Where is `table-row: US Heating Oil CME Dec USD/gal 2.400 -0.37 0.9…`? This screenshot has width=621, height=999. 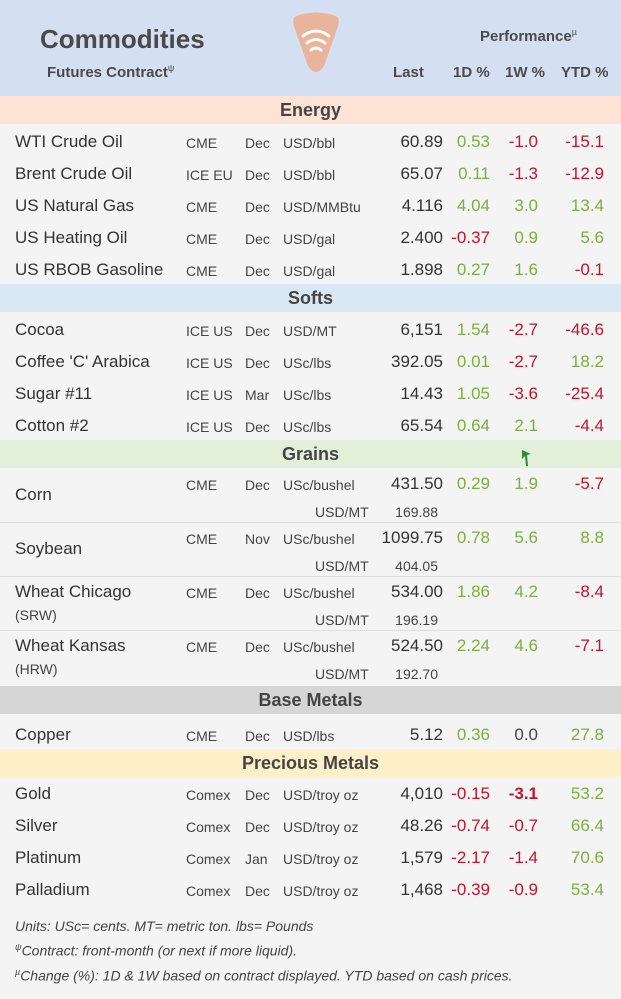 table-row: US Heating Oil CME Dec USD/gal 2.400 -0.37 0.9… is located at coordinates (310, 236).